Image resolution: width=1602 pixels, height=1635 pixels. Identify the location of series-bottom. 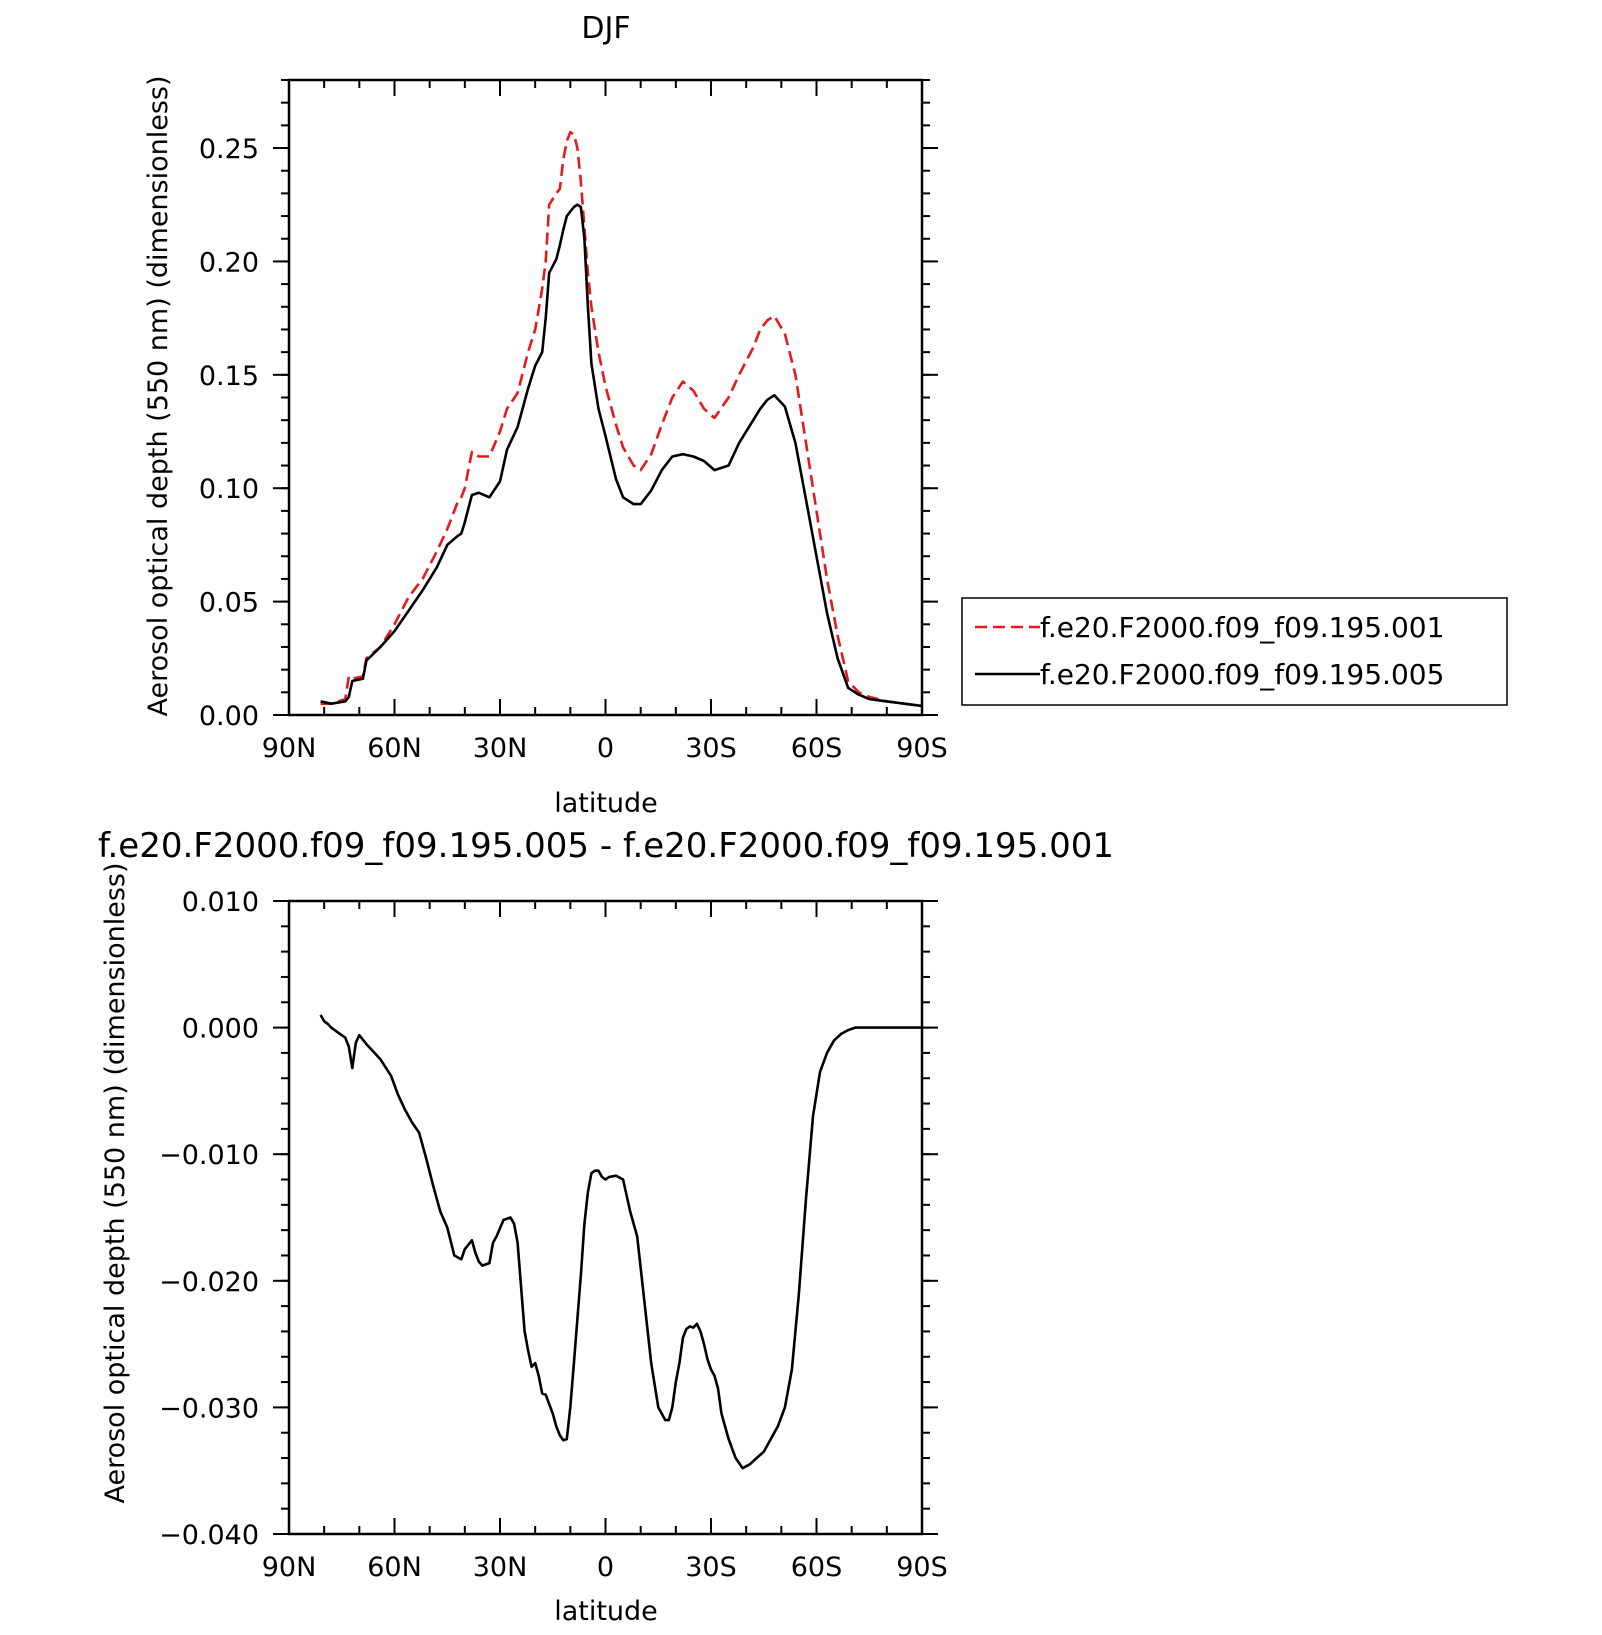
(620, 1242).